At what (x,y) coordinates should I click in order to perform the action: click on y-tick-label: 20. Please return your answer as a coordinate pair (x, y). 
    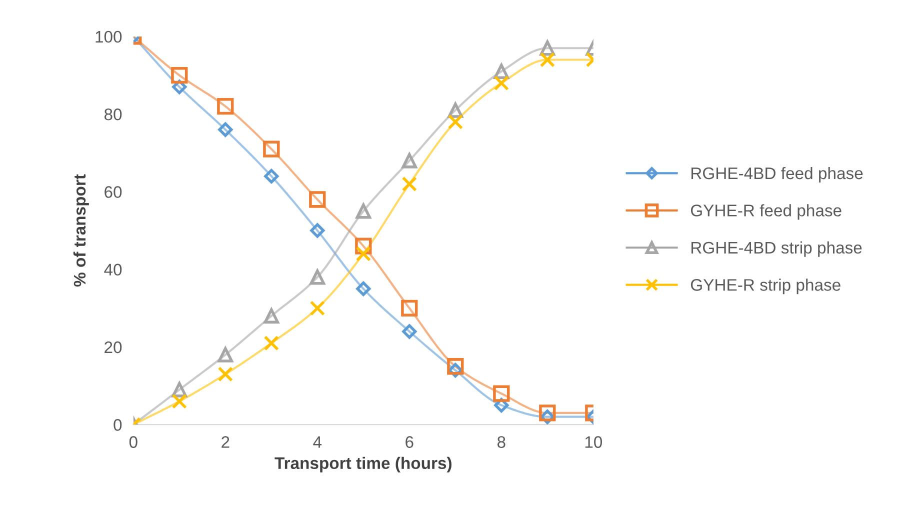
    Looking at the image, I should click on (113, 347).